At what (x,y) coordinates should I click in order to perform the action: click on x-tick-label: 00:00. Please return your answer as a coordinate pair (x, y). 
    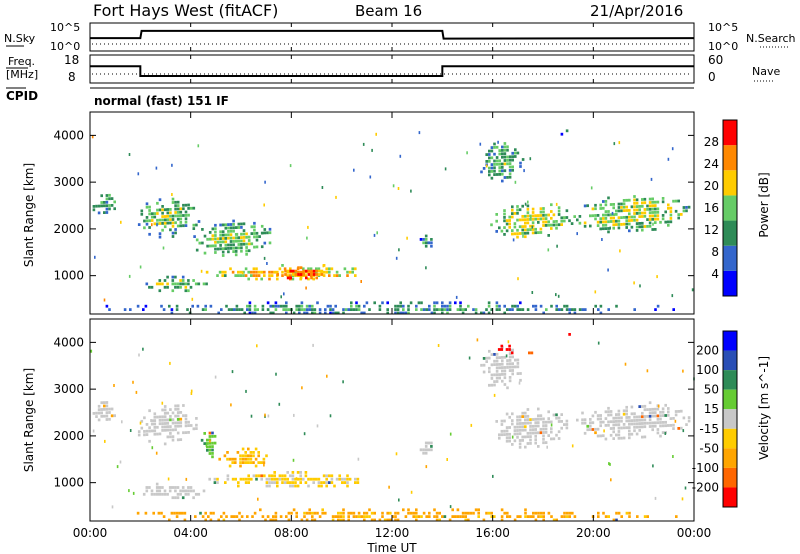
    Looking at the image, I should click on (90, 533).